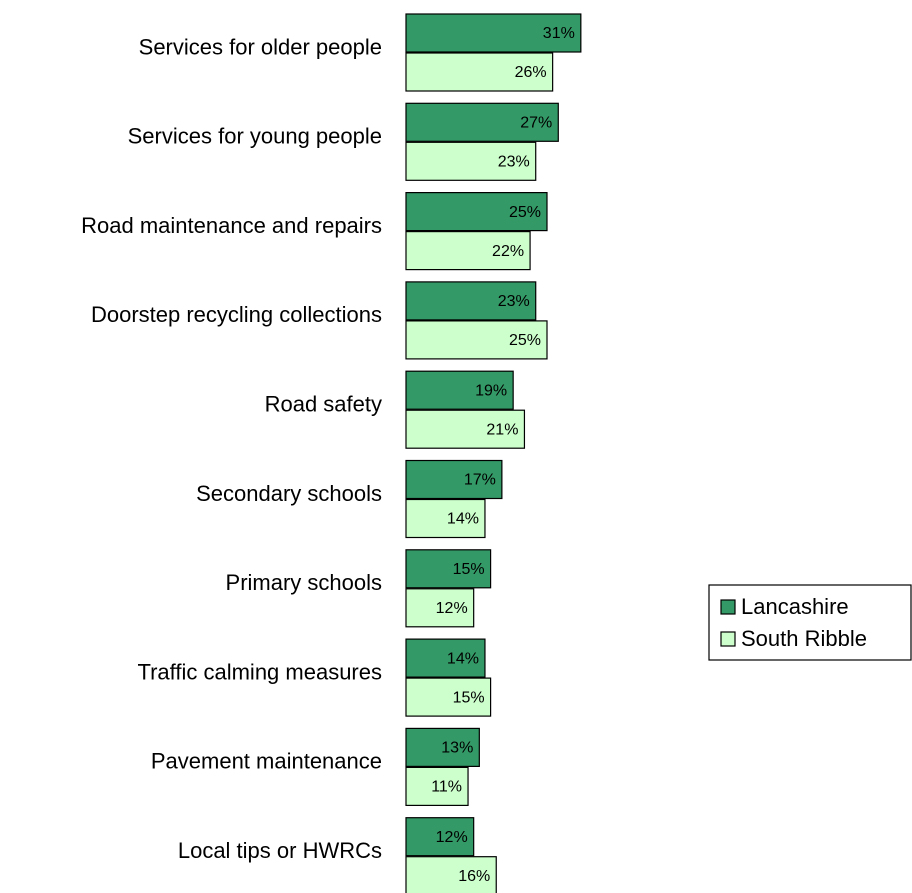 Image resolution: width=912 pixels, height=893 pixels. I want to click on category-label: Doorstep recycling collections, so click(236, 314).